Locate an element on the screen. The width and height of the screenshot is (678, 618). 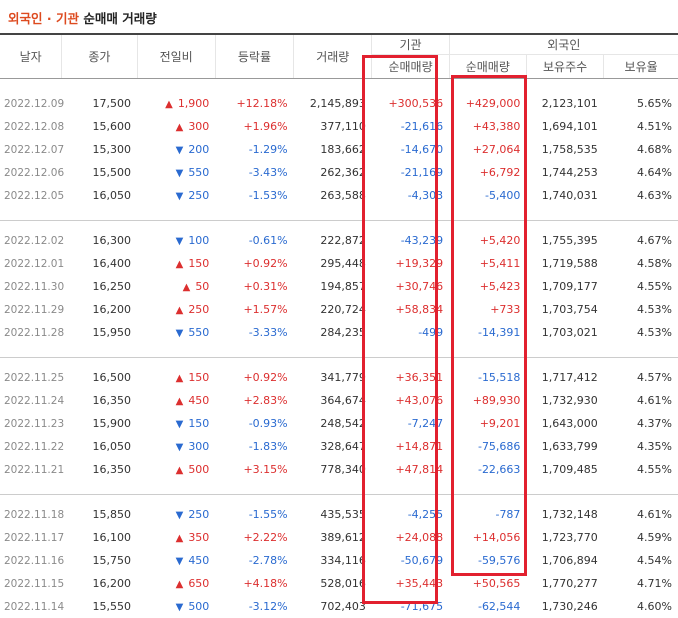
header-rate: 등락률 is located at coordinates (255, 56).